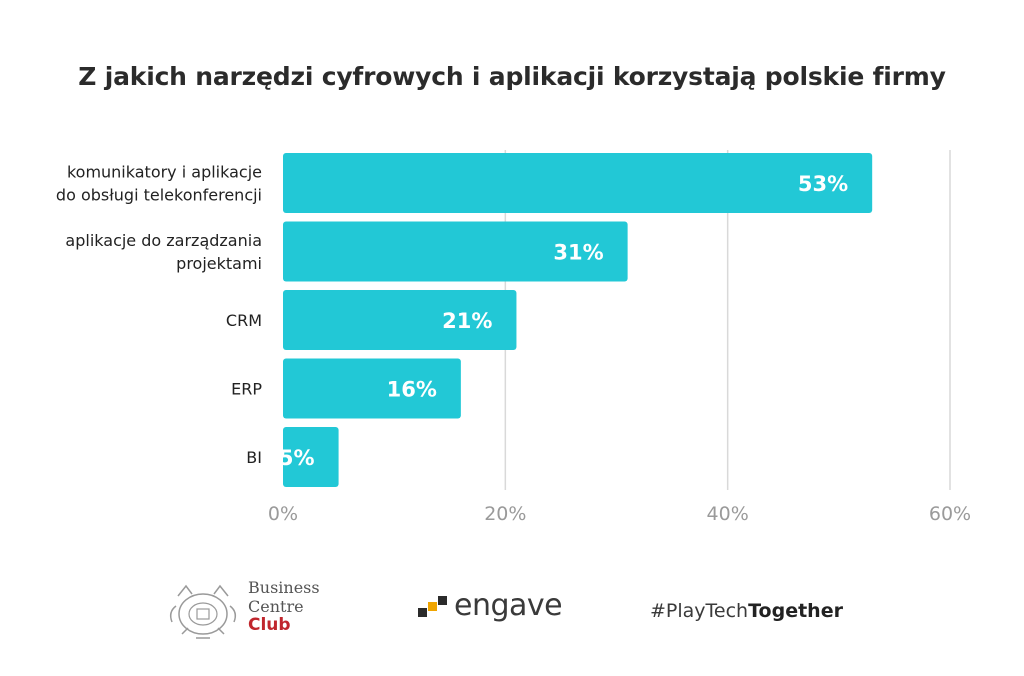 The image size is (1024, 676). I want to click on business-centre-club-logo: Business Centre Club, so click(266, 612).